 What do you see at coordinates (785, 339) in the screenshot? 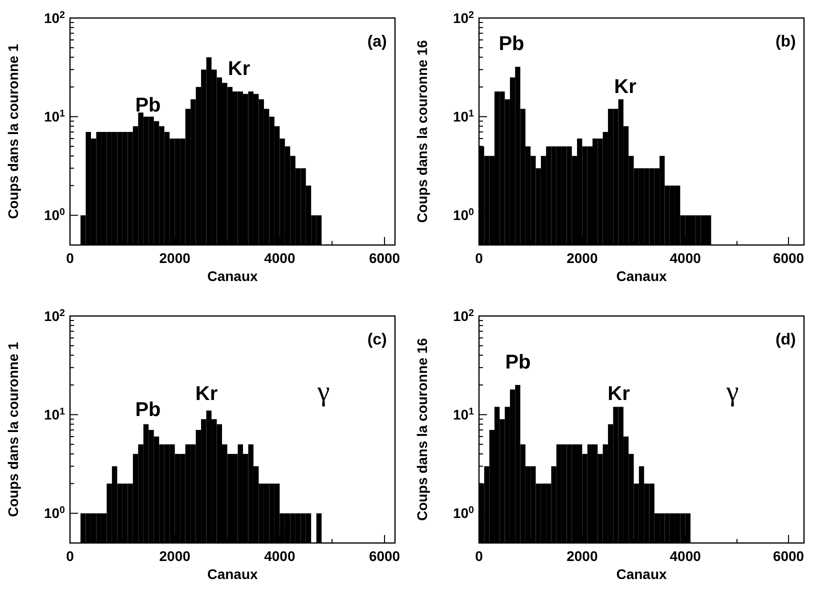
I see `annotation: (d)` at bounding box center [785, 339].